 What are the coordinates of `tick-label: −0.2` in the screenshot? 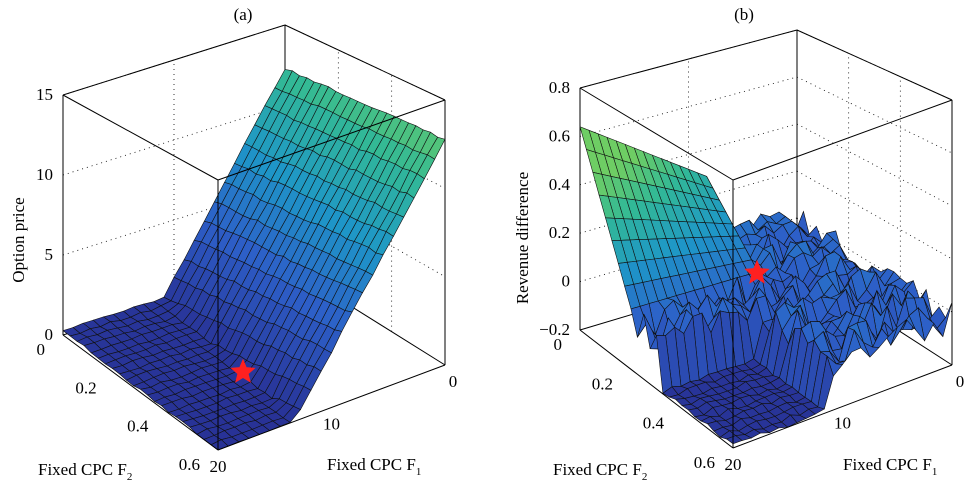 It's located at (554, 329).